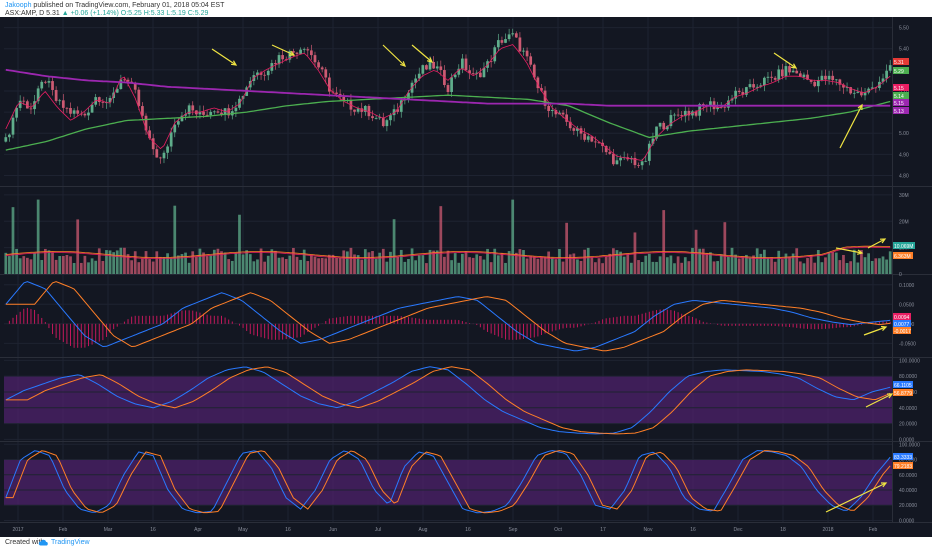  I want to click on x-axis-tick-label: Mar, so click(108, 530).